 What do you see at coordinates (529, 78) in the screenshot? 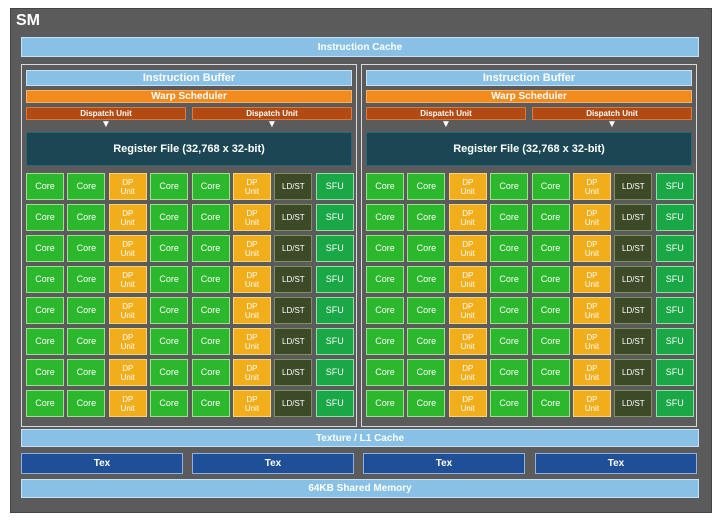
I see `instruction-buffer: Instruction Buffer` at bounding box center [529, 78].